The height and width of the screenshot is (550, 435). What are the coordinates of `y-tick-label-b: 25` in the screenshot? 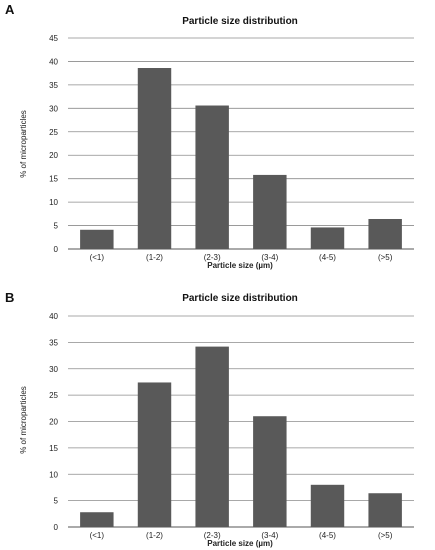 It's located at (53, 395).